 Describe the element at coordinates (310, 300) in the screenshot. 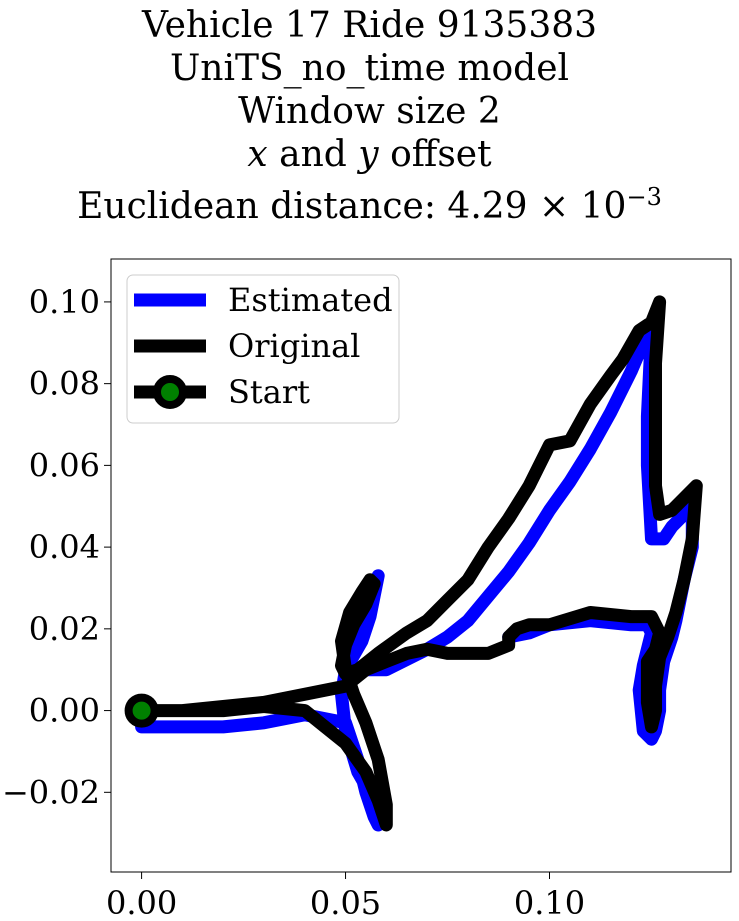

I see `legend-label: Estimated` at that location.